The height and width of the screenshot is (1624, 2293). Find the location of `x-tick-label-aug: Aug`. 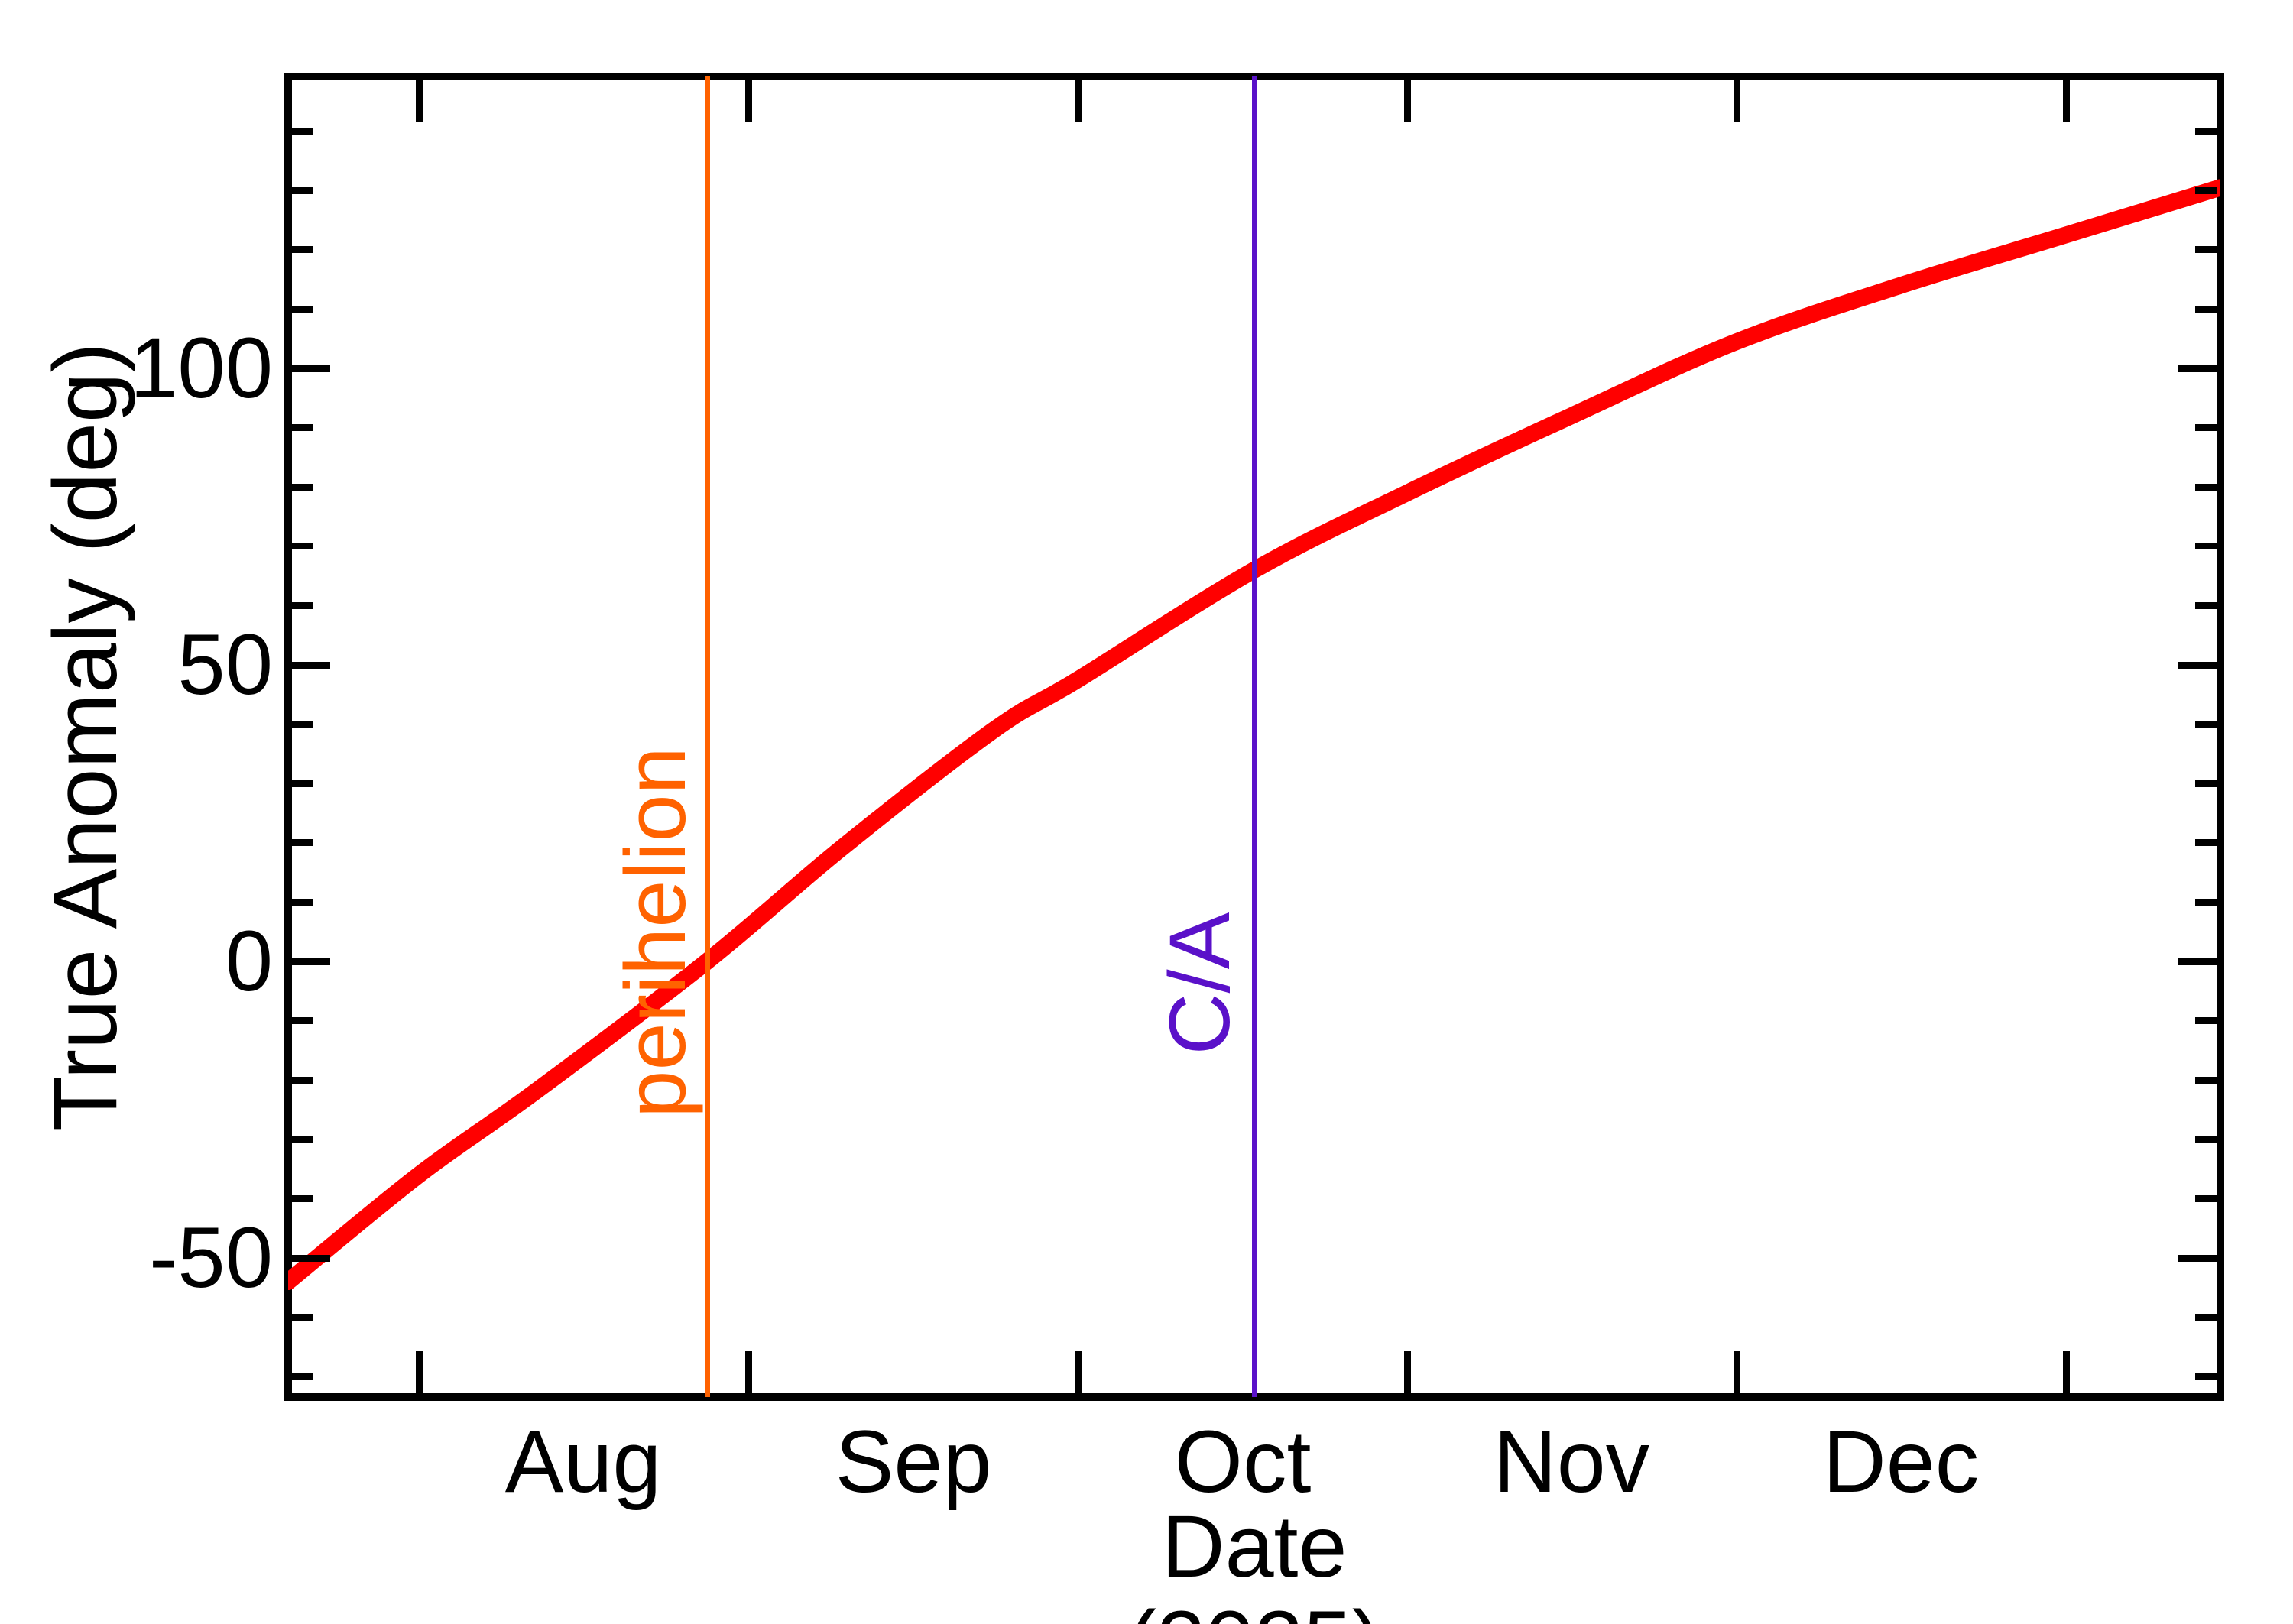

x-tick-label-aug: Aug is located at coordinates (583, 1462).